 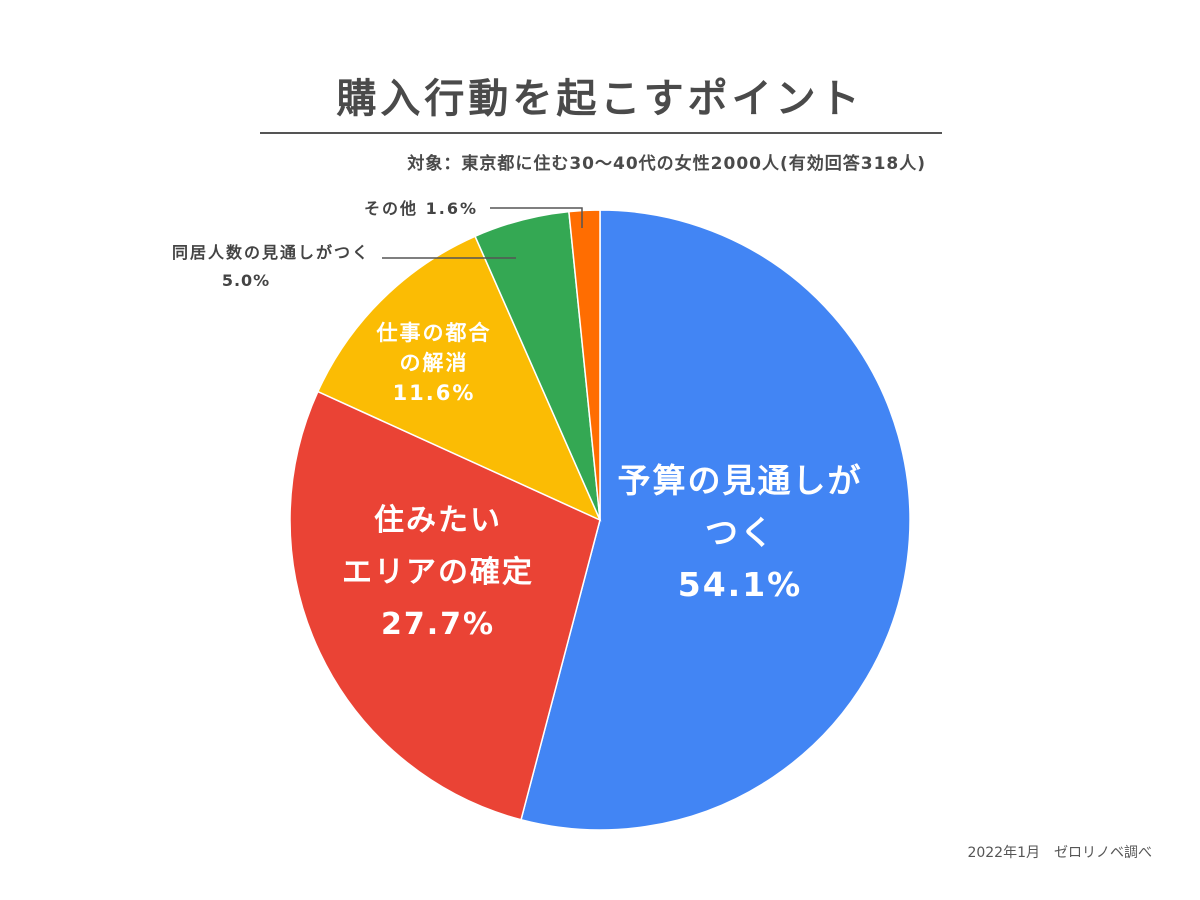 I want to click on chart-title: 購入行動を起こすポイント, so click(x=600, y=99).